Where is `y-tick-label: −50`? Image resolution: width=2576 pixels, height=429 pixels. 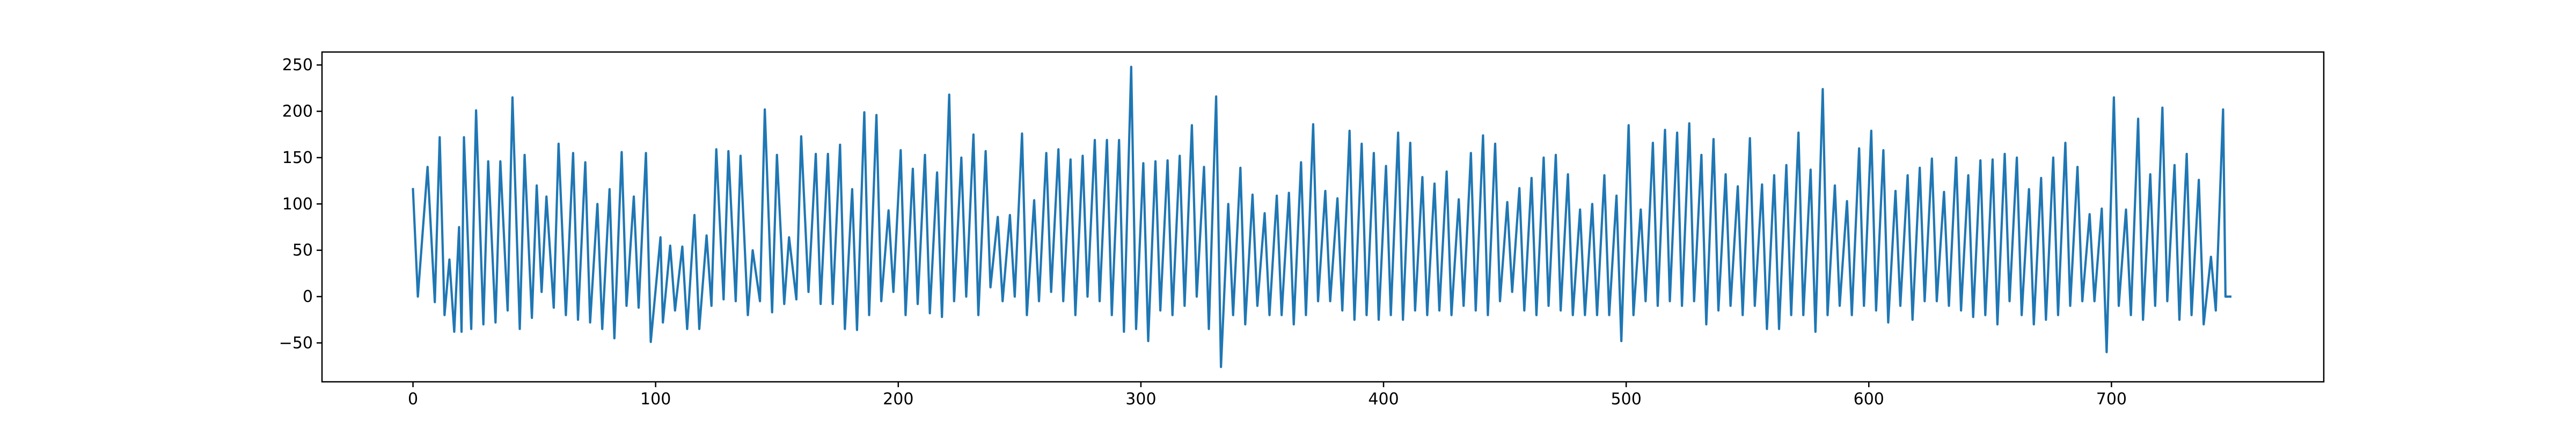 y-tick-label: −50 is located at coordinates (296, 343).